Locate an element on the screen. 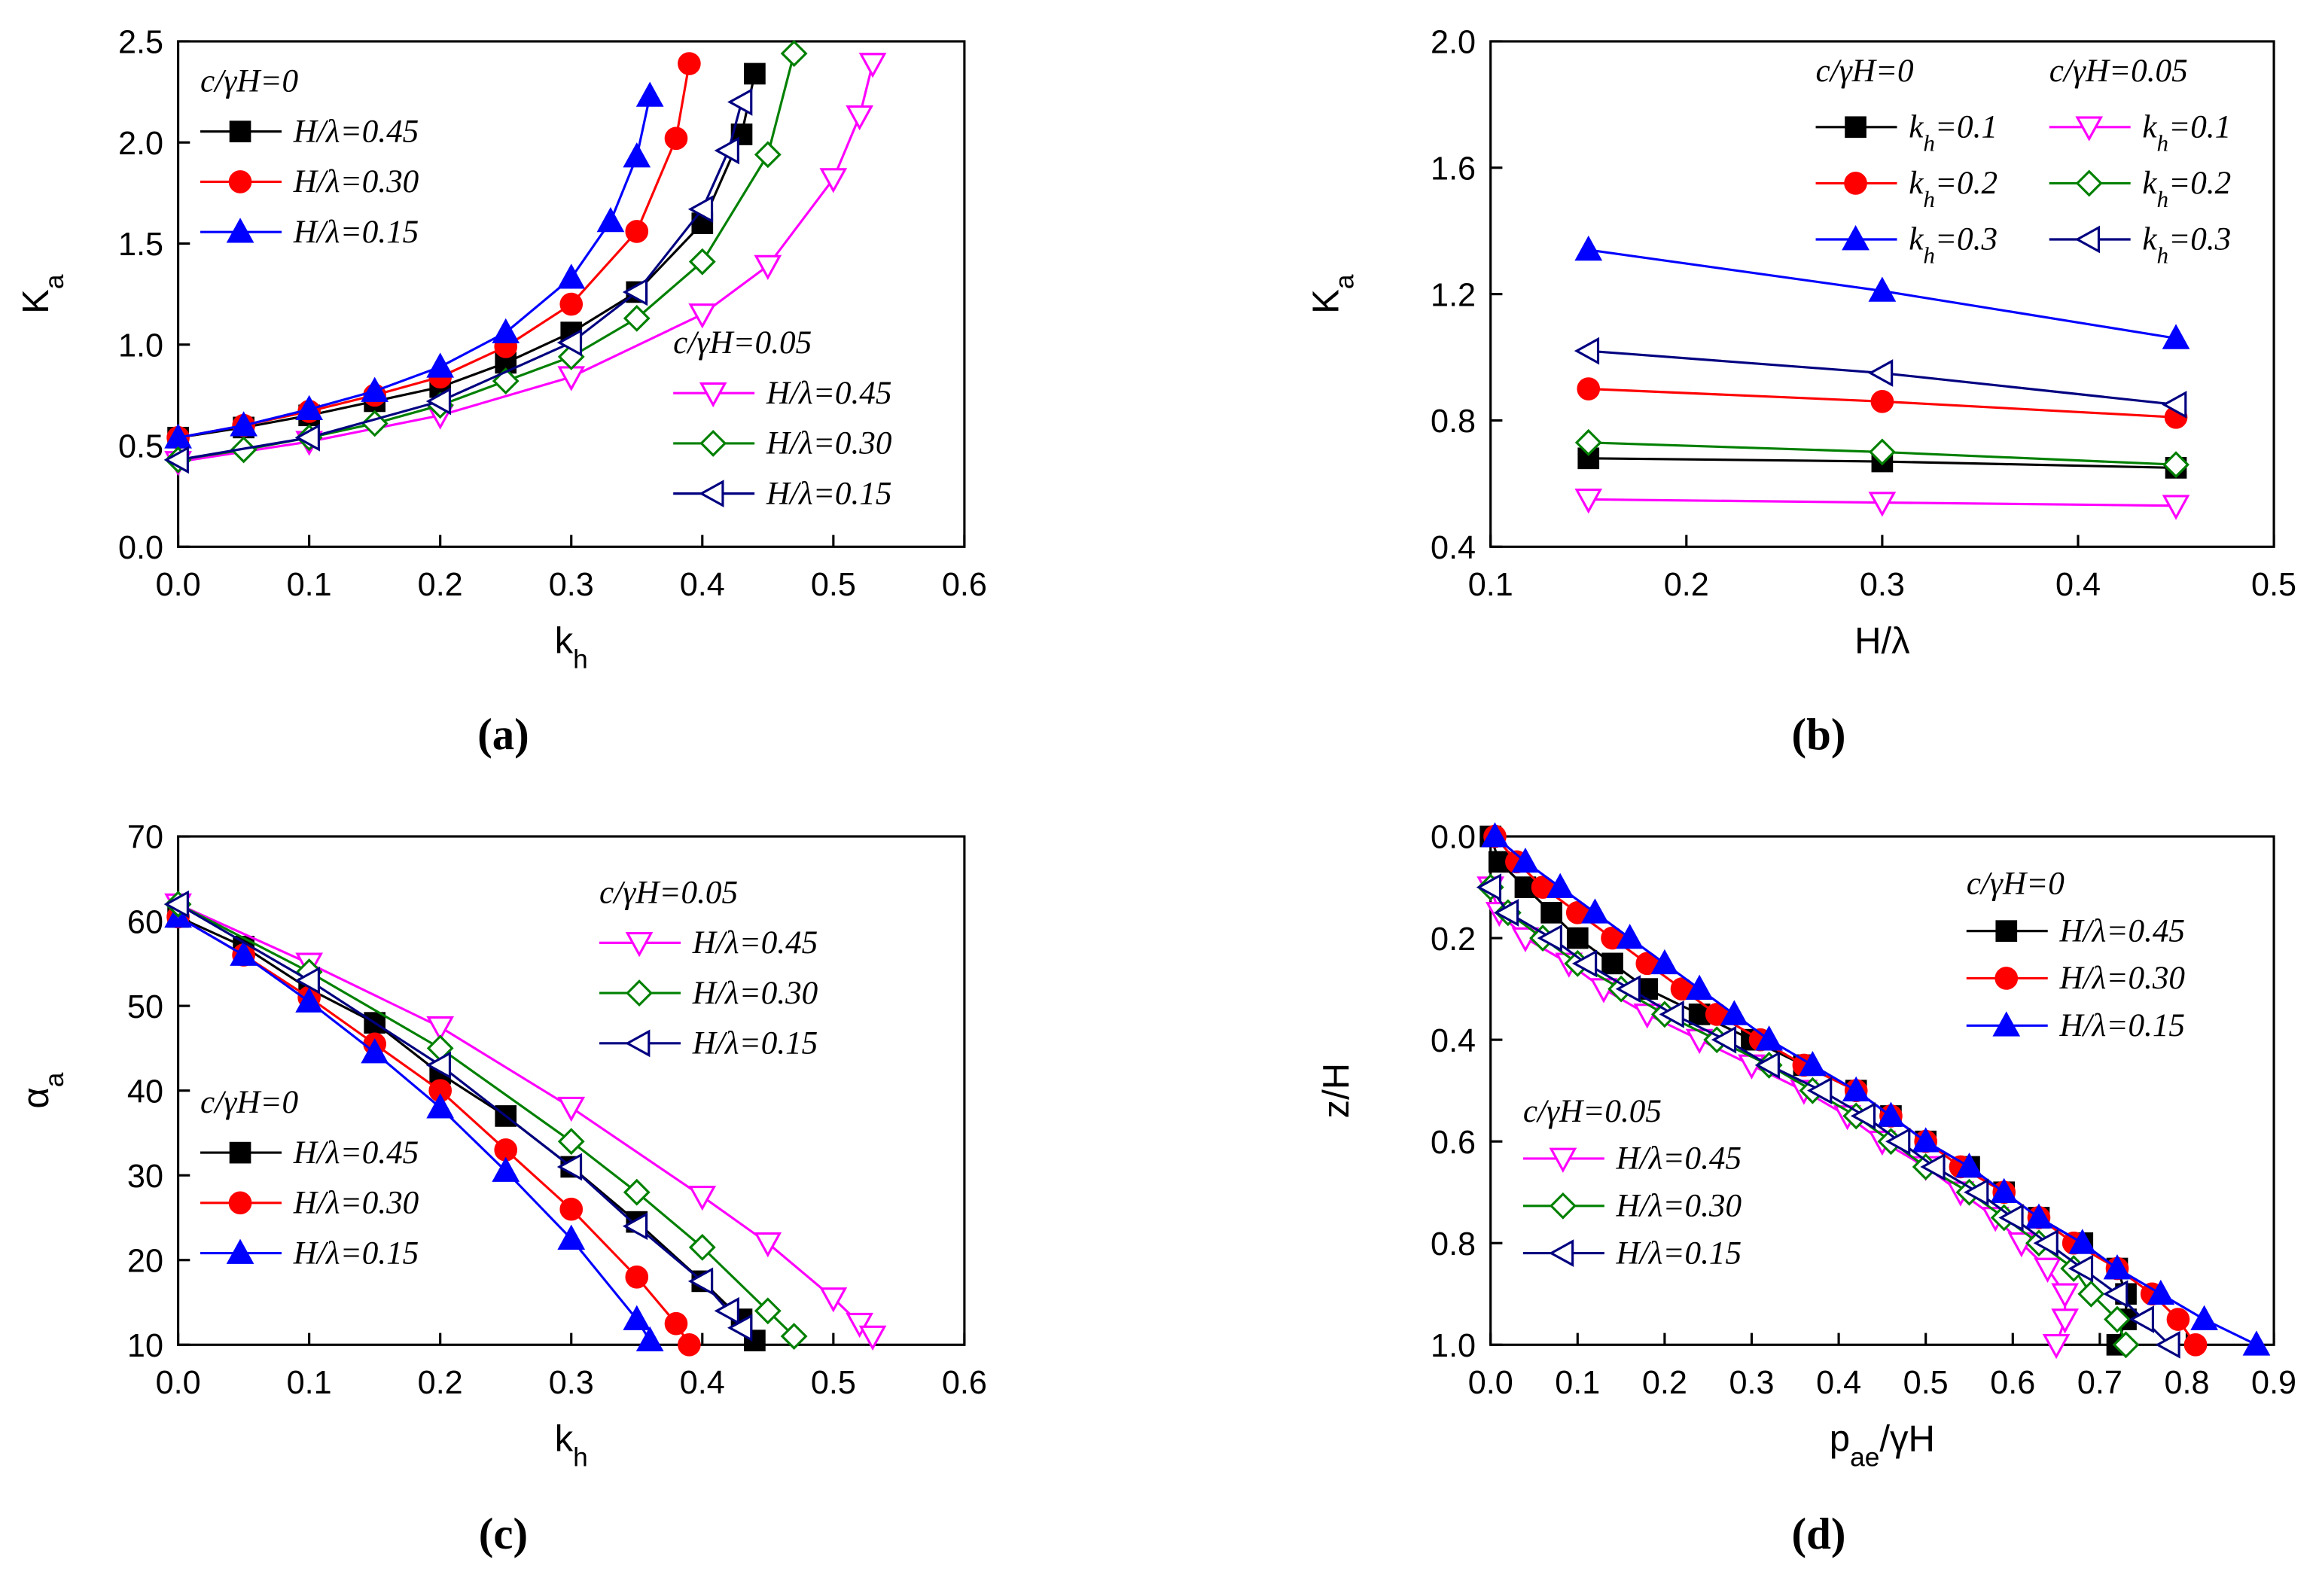  legend-label: kh=0.2 is located at coordinates (1953, 189).